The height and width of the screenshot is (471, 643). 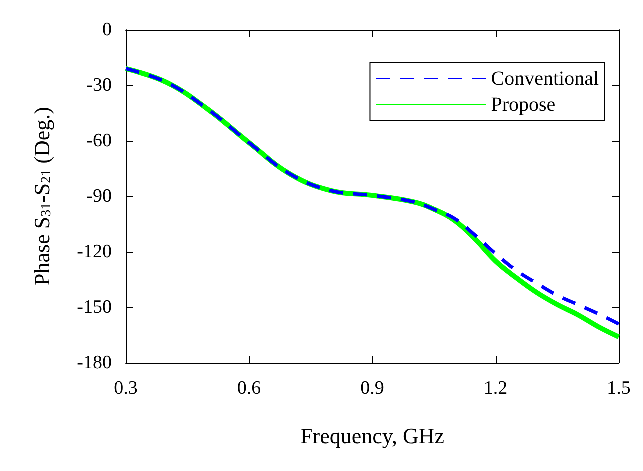 What do you see at coordinates (94, 363) in the screenshot?
I see `y-tick-label: -180` at bounding box center [94, 363].